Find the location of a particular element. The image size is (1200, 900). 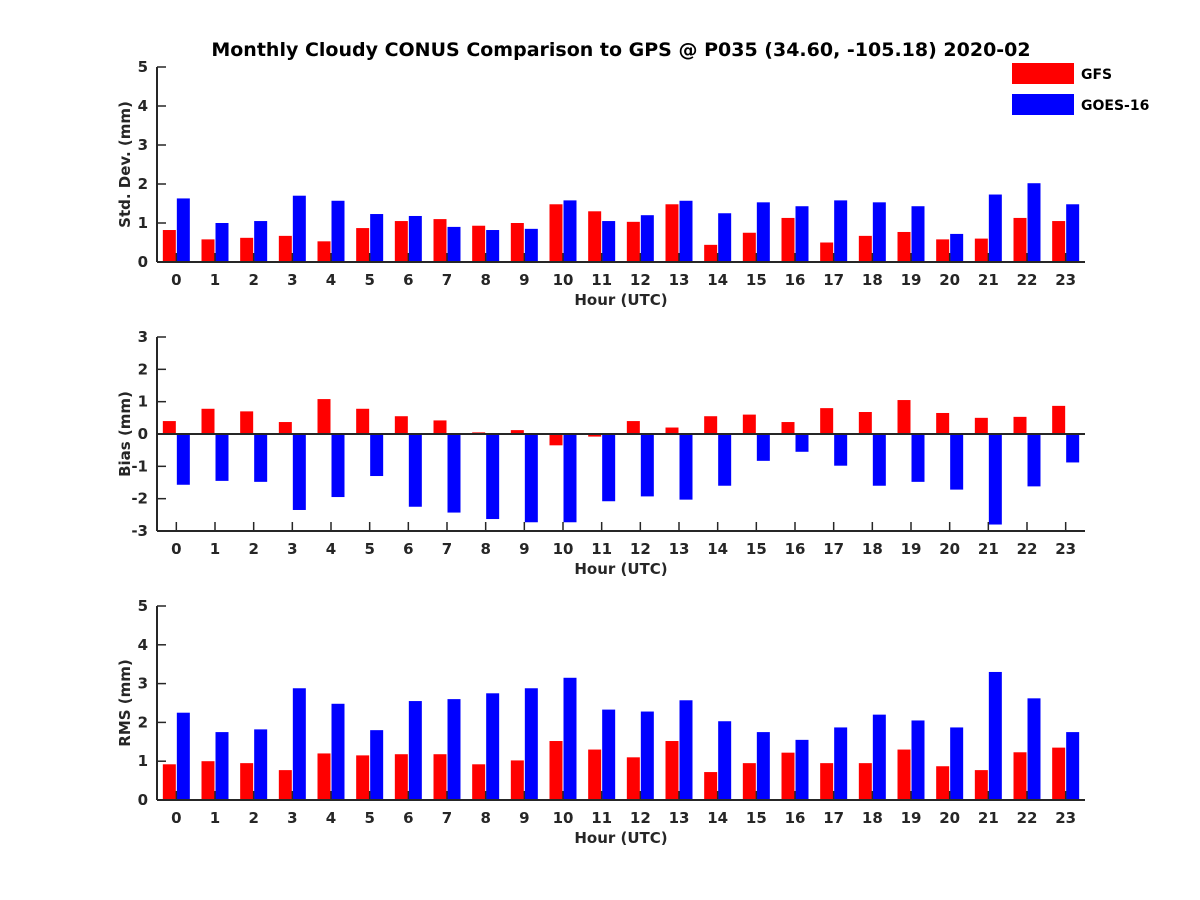

y-tick-label: 0 is located at coordinates (143, 262).